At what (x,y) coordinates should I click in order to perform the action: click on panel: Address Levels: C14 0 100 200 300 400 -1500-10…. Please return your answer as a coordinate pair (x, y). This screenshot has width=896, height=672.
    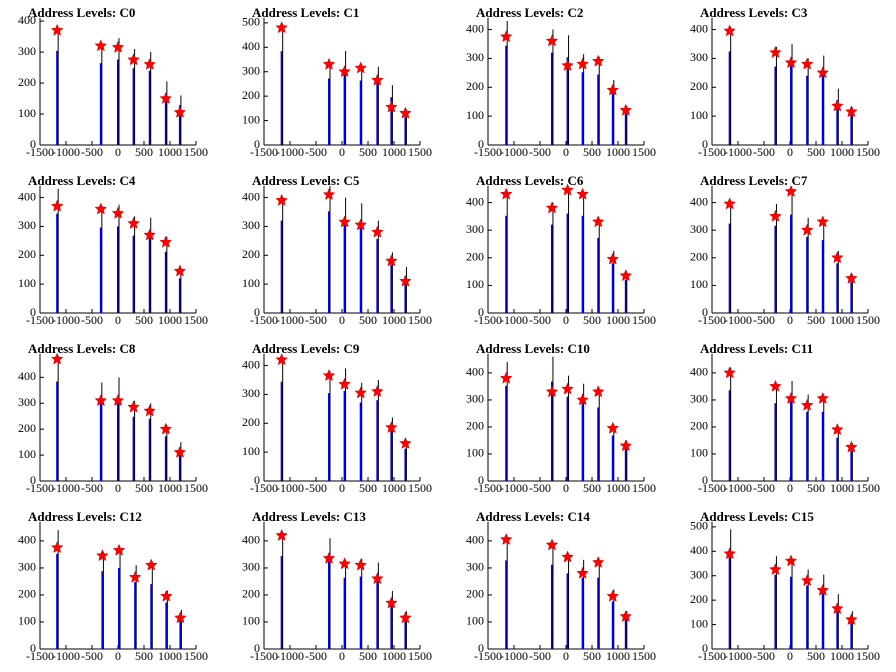
    Looking at the image, I should click on (561, 586).